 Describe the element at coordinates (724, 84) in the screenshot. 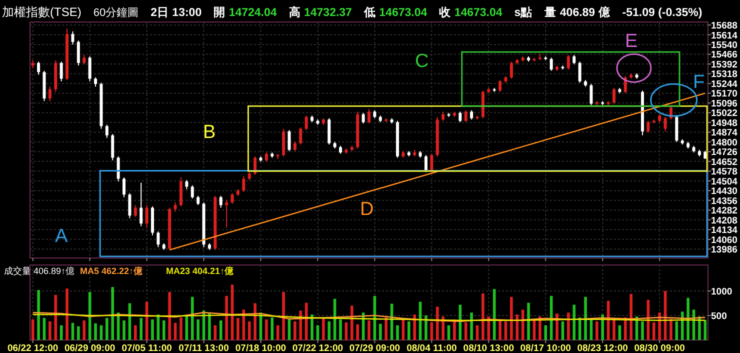

I see `y-tick-label: 15244` at that location.